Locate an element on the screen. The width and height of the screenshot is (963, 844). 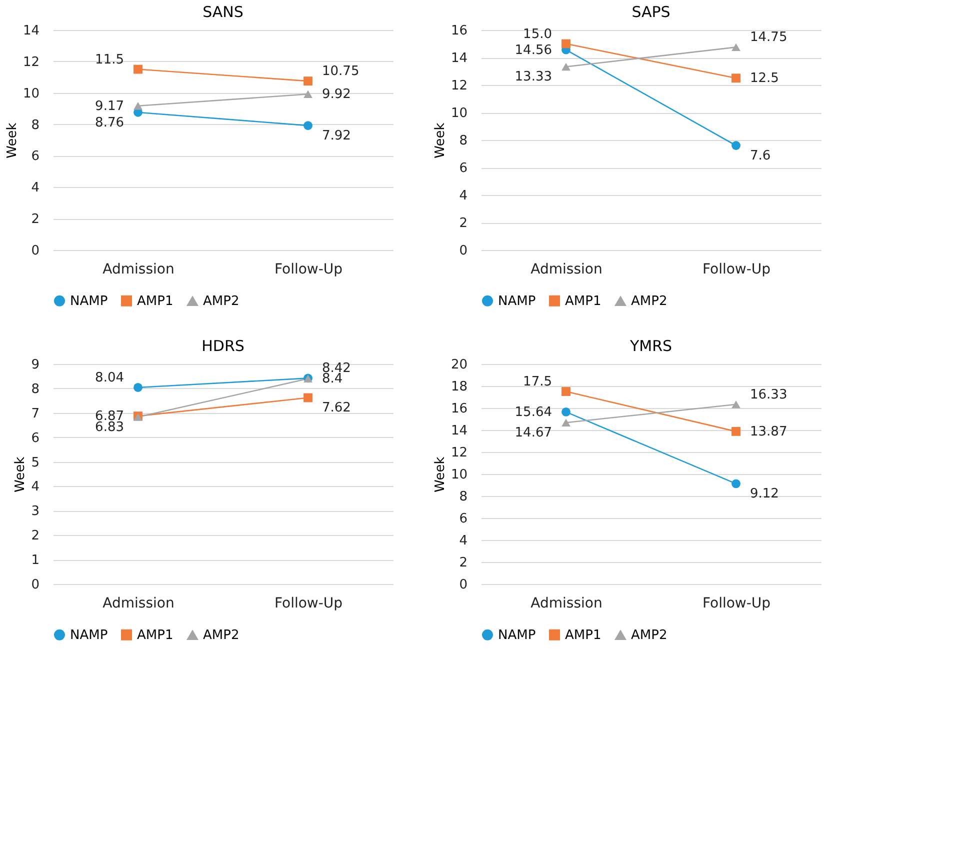
y-tick-label: 9 is located at coordinates (35, 365).